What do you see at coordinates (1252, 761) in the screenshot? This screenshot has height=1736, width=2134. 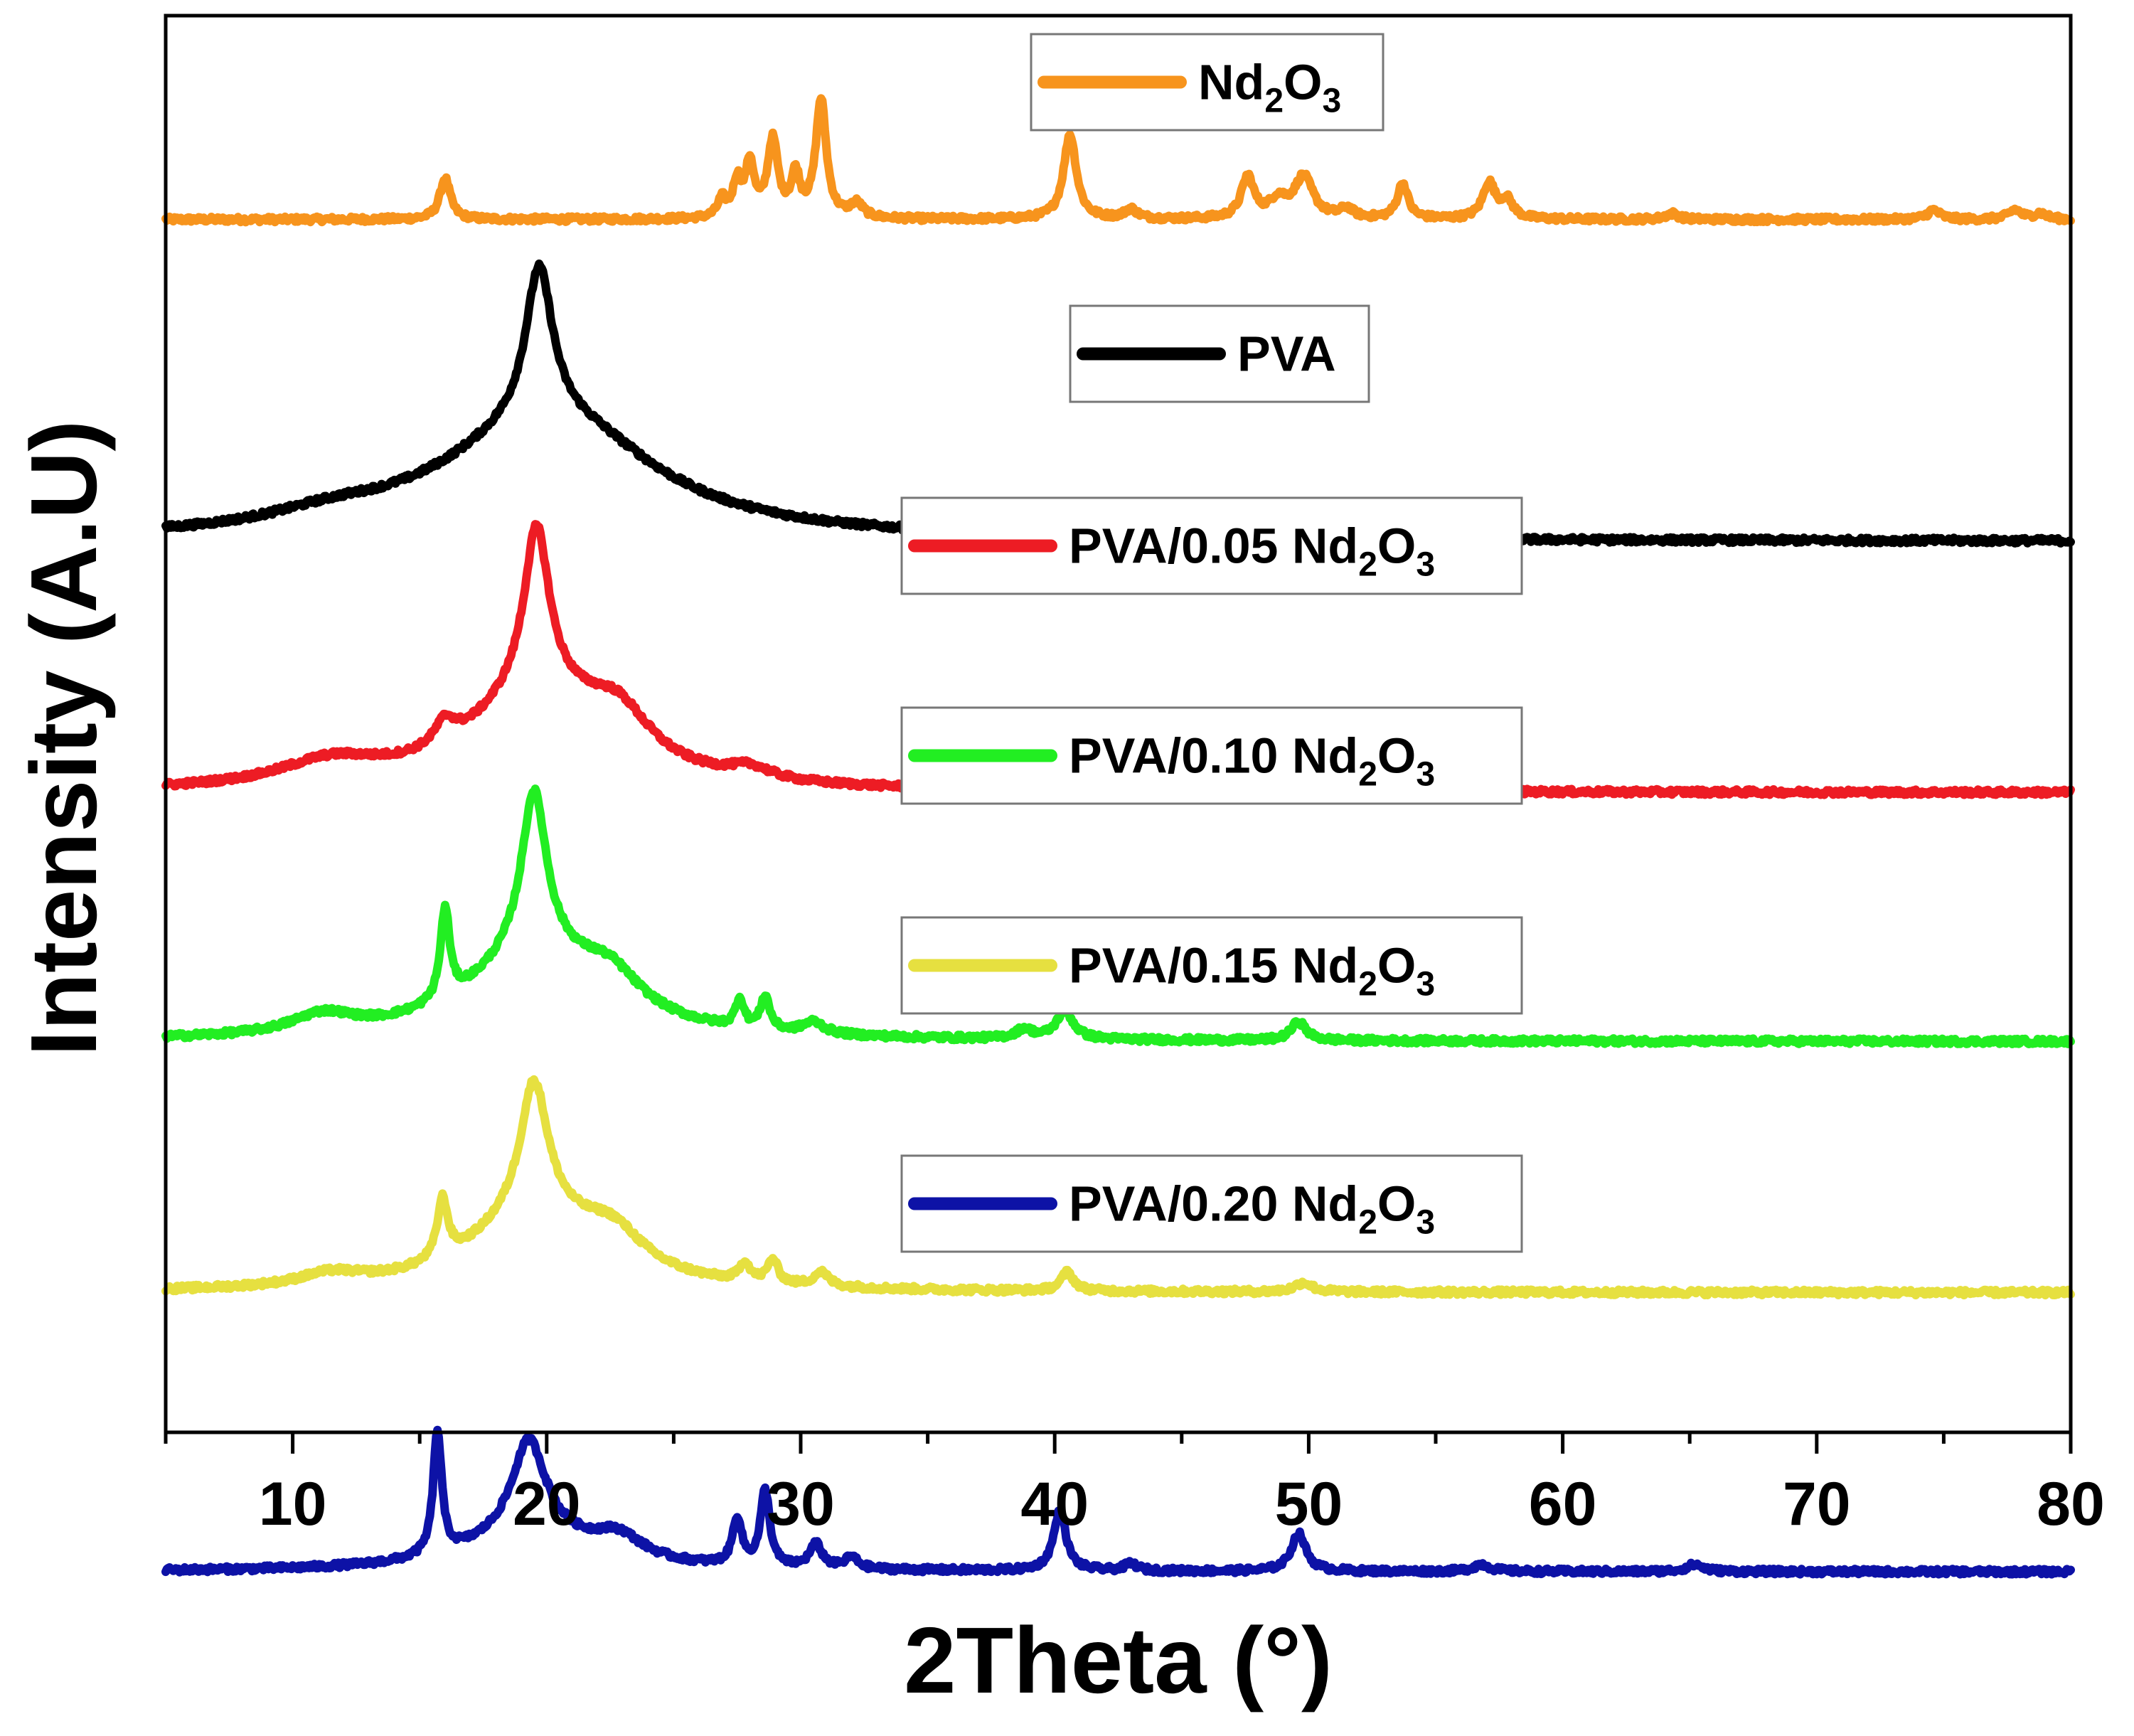 I see `legend-label: PVA/0.10 Nd2O3` at bounding box center [1252, 761].